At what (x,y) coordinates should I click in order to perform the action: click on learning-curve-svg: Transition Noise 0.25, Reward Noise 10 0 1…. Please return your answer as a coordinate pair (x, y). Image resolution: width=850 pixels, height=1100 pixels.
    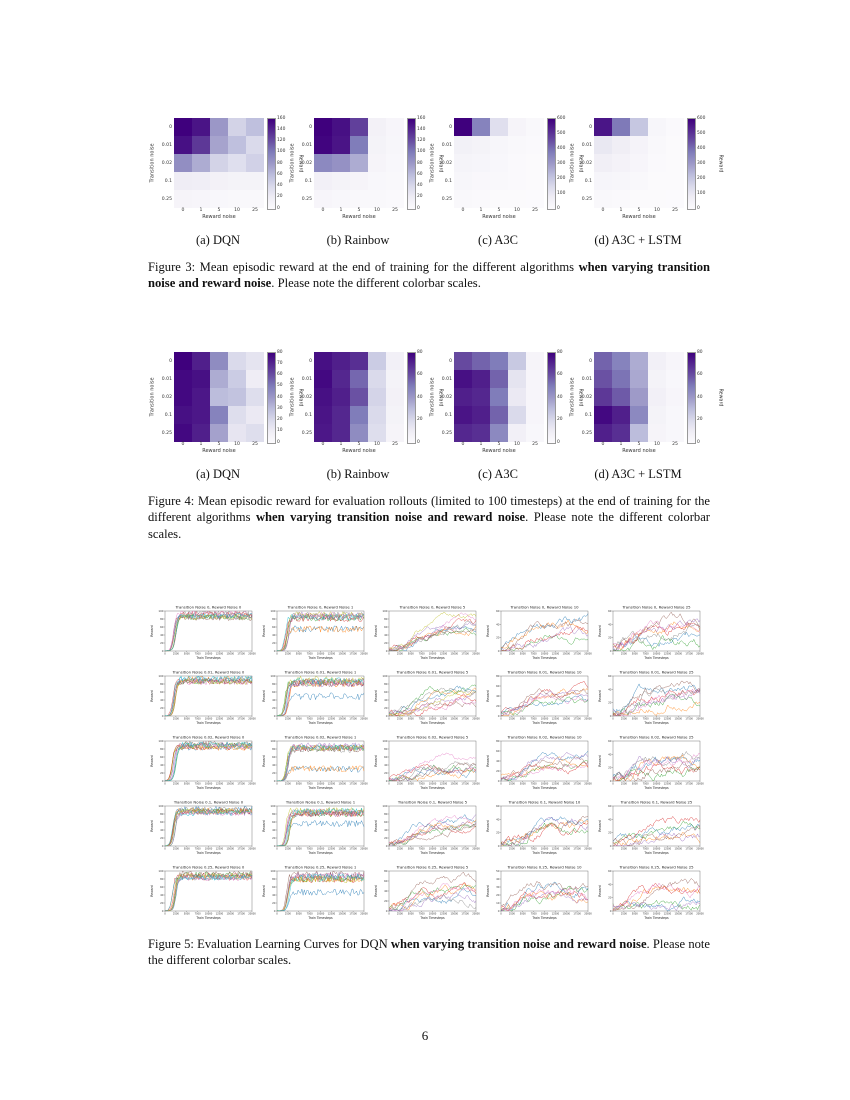
    Looking at the image, I should click on (539, 893).